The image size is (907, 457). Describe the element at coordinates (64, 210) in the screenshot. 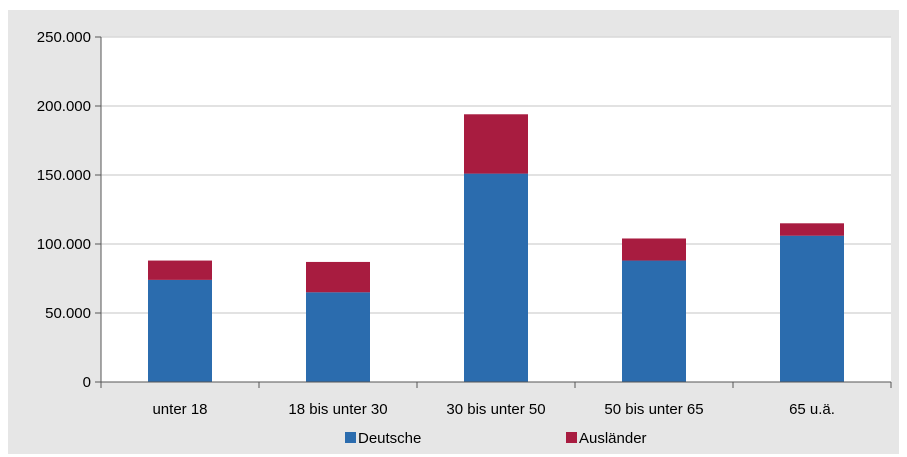

I see `y-tick-labels: 0 50.000 100.000 150.000 200.000 250.000` at that location.